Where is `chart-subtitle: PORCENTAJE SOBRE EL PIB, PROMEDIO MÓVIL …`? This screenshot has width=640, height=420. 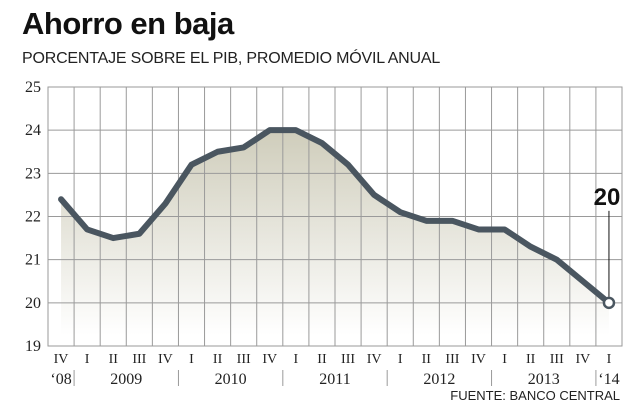 chart-subtitle: PORCENTAJE SOBRE EL PIB, PROMEDIO MÓVIL … is located at coordinates (231, 58).